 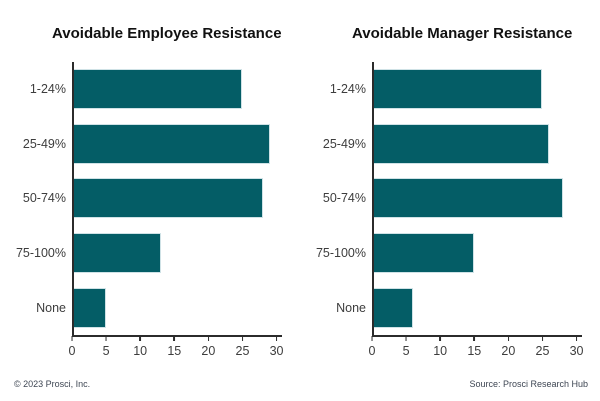 I want to click on copyright-text: © 2023 Prosci, Inc., so click(x=52, y=384).